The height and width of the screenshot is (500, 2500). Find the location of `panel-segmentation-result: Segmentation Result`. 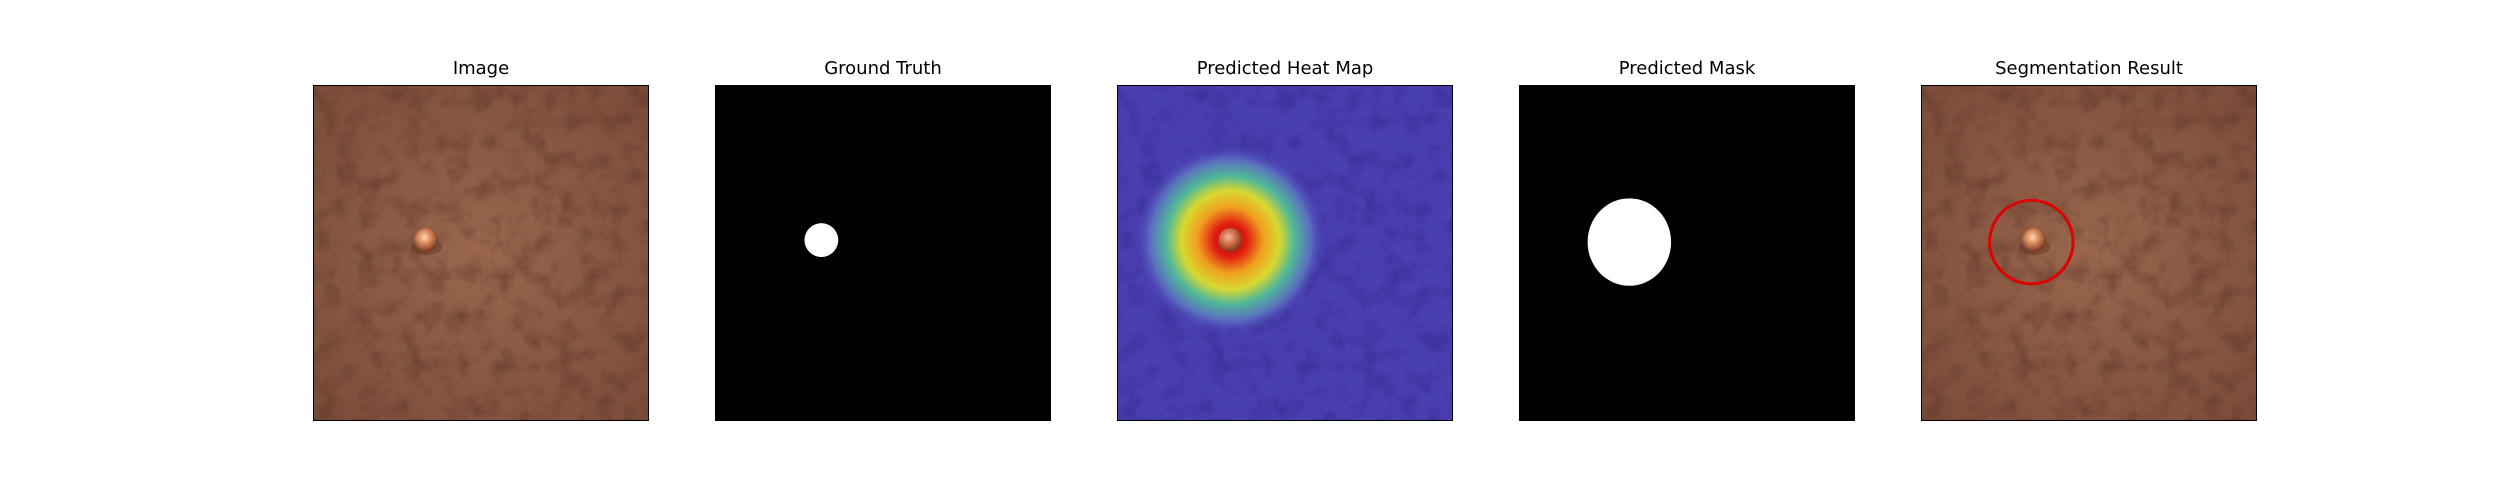

panel-segmentation-result: Segmentation Result is located at coordinates (2089, 250).